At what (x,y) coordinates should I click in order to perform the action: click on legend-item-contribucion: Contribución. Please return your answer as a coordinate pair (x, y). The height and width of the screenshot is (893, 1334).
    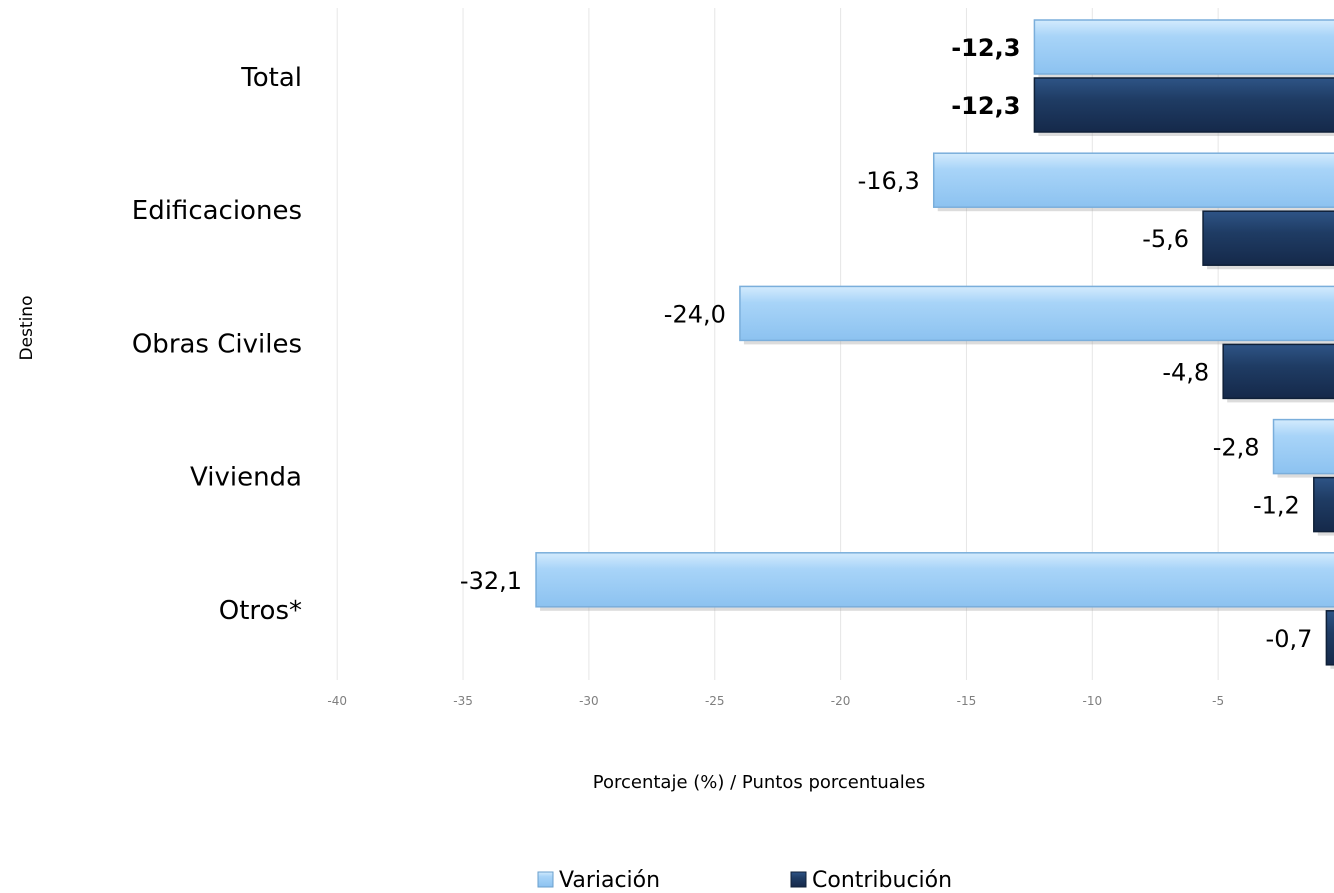
    Looking at the image, I should click on (871, 880).